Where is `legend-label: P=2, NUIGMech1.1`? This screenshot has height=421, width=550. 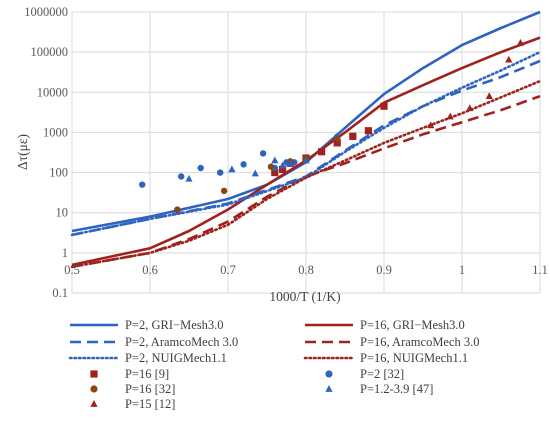
legend-label: P=2, NUIGMech1.1 is located at coordinates (176, 358).